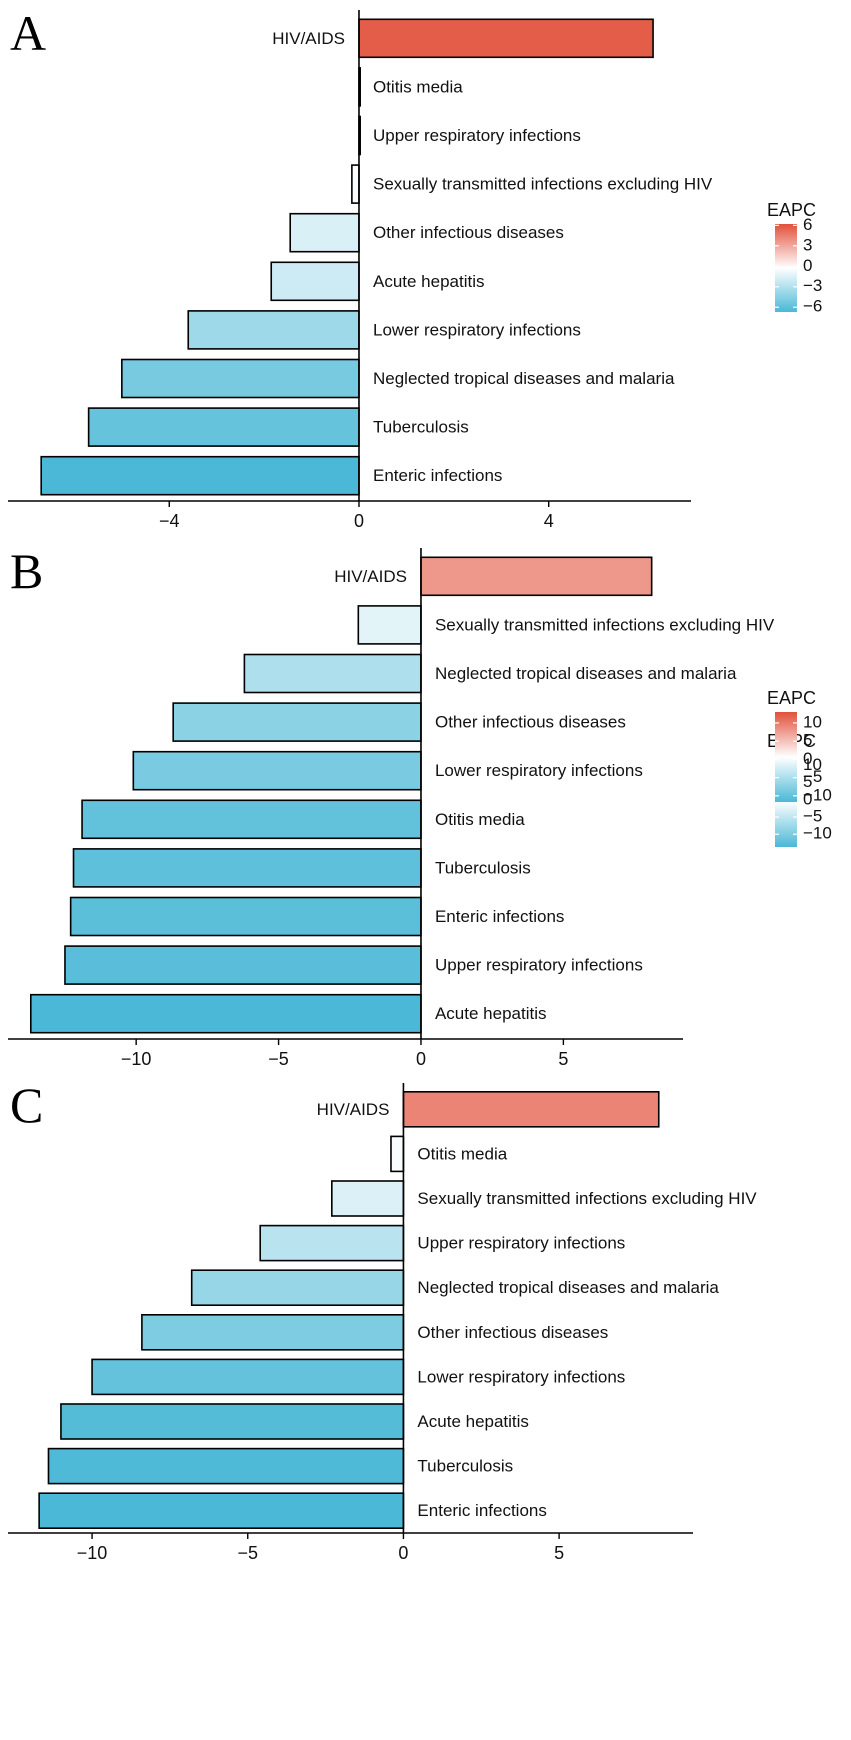 The height and width of the screenshot is (1740, 851). Describe the element at coordinates (169, 521) in the screenshot. I see `x-tick-label: −4` at that location.